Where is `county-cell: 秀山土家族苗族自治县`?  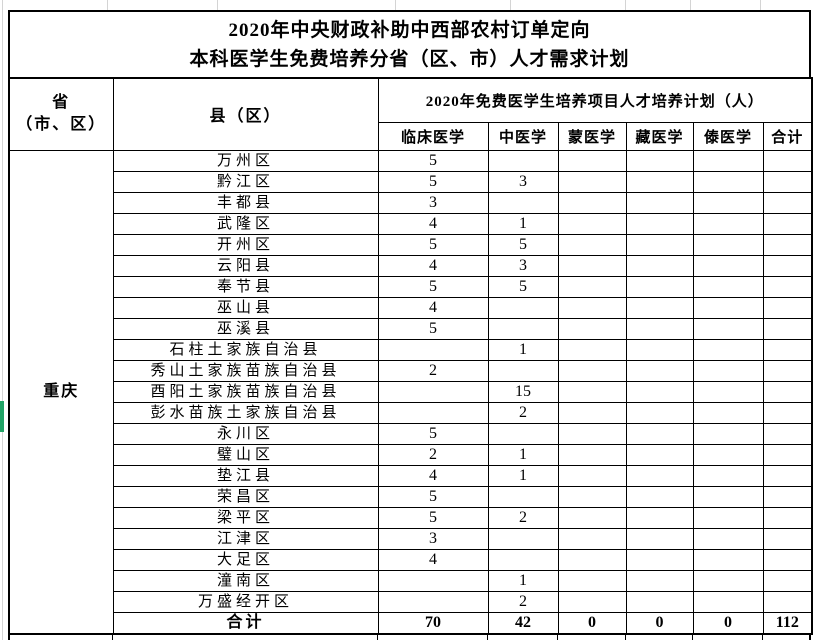
county-cell: 秀山土家族苗族自治县 is located at coordinates (245, 370).